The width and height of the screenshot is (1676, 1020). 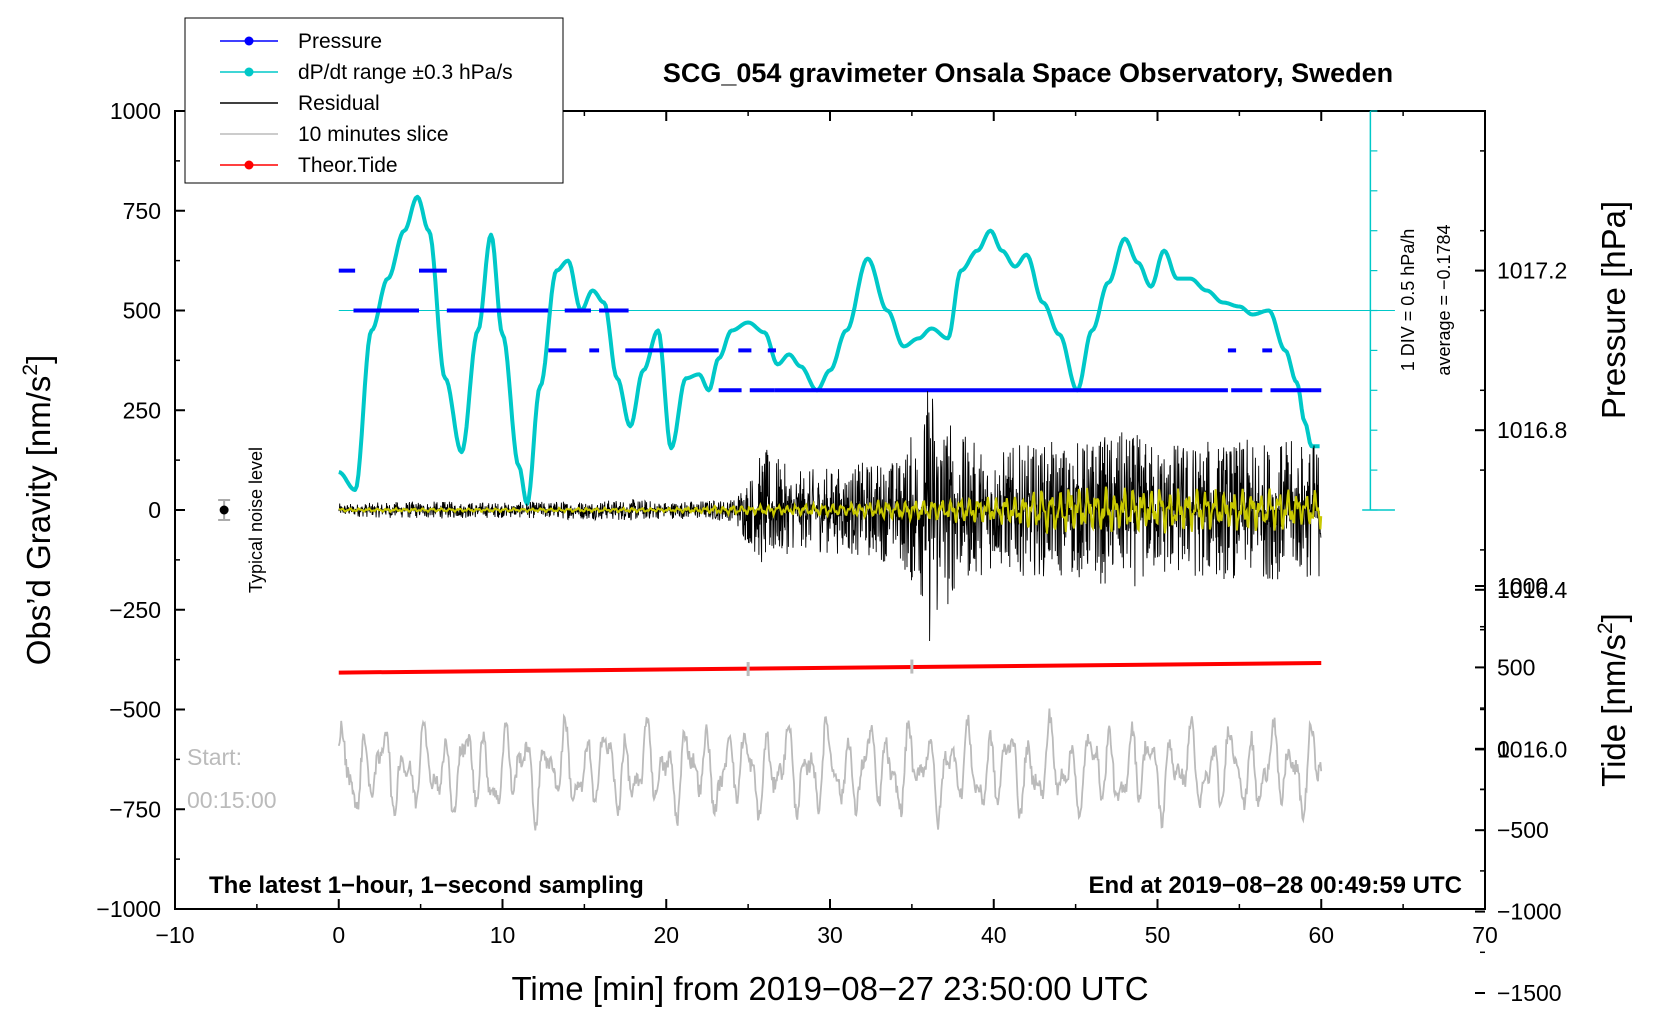 What do you see at coordinates (1613, 310) in the screenshot?
I see `pressure-axis-label: Pressure [hPa]` at bounding box center [1613, 310].